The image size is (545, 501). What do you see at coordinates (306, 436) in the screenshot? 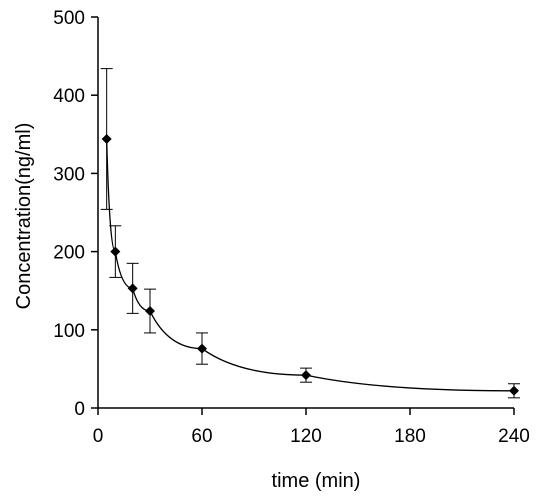
I see `x-tick-label: 120` at bounding box center [306, 436].